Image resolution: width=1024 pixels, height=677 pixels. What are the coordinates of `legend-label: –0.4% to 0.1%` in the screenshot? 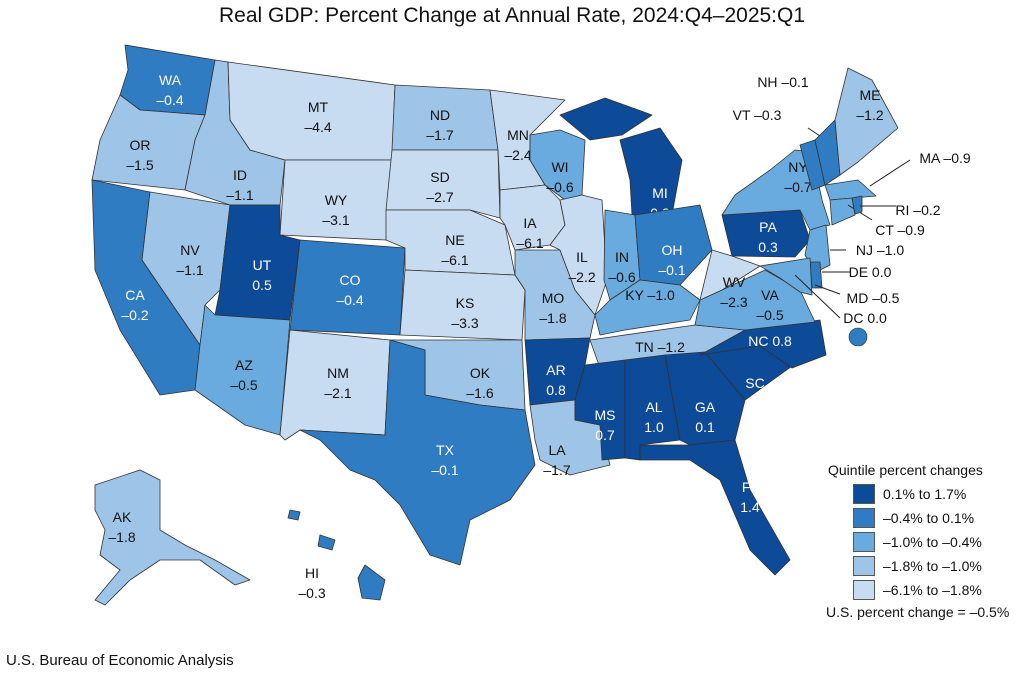 It's located at (929, 518).